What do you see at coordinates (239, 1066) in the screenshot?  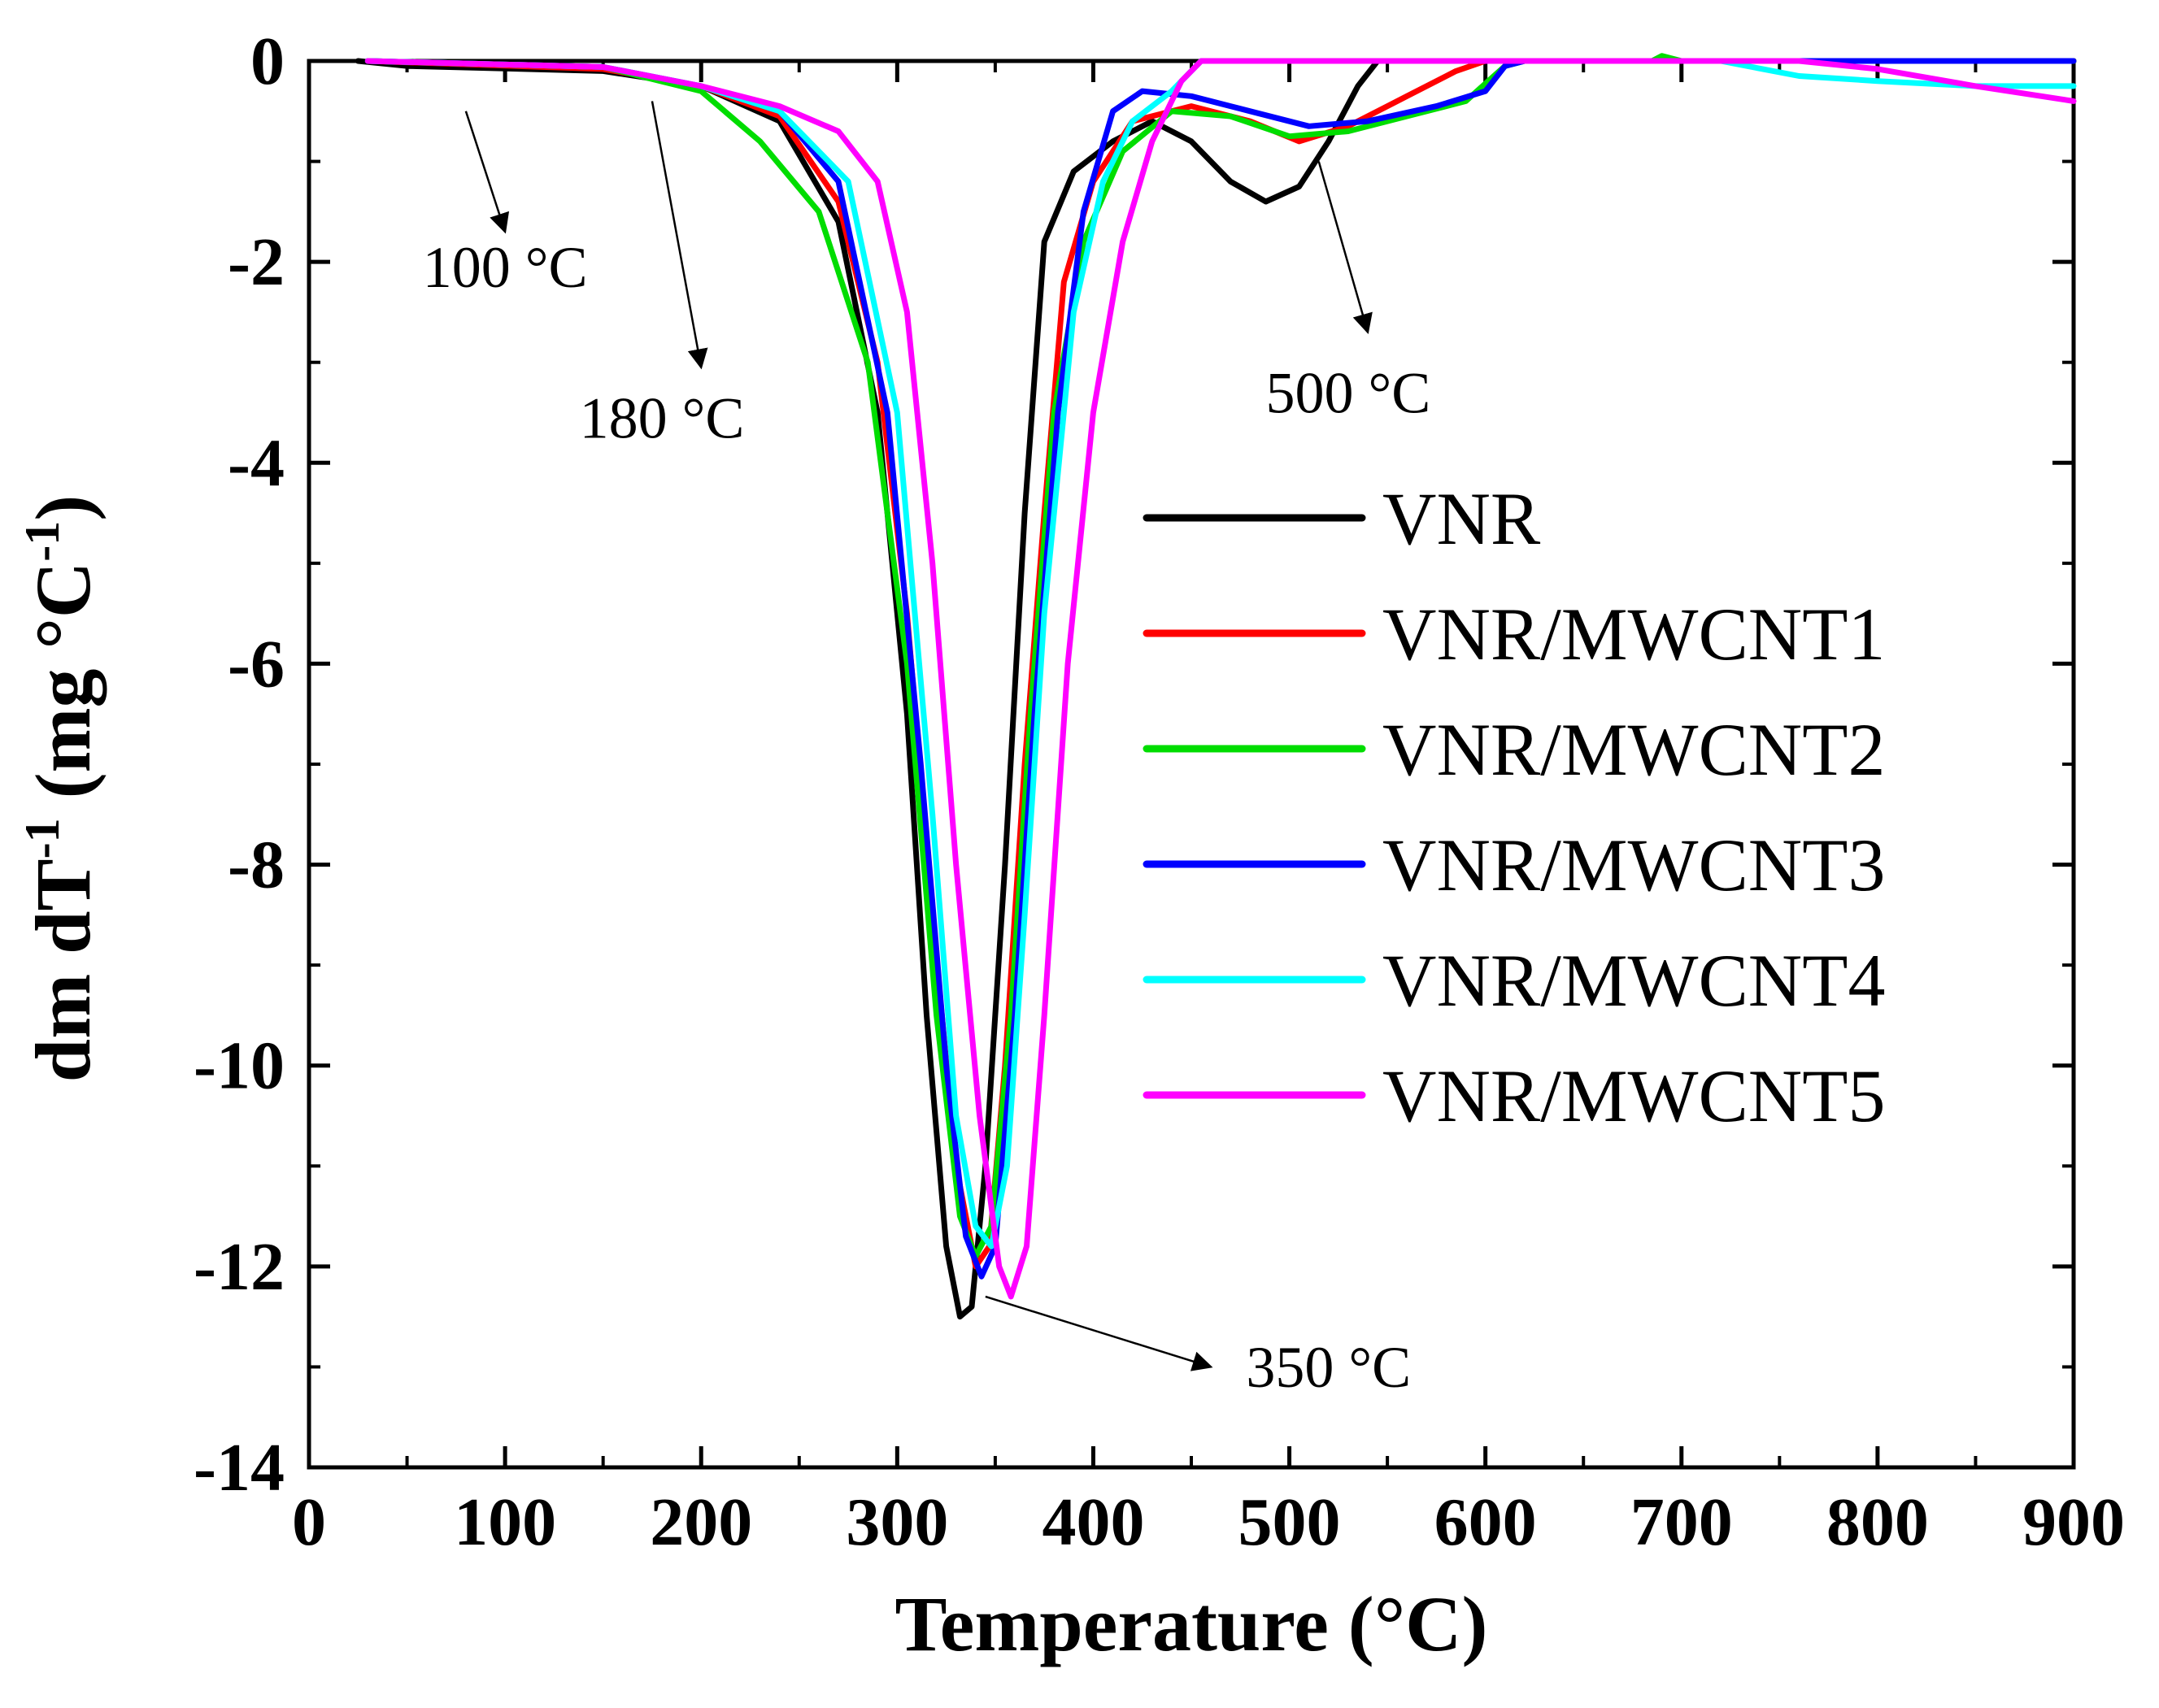 I see `y-tick-label: -10` at bounding box center [239, 1066].